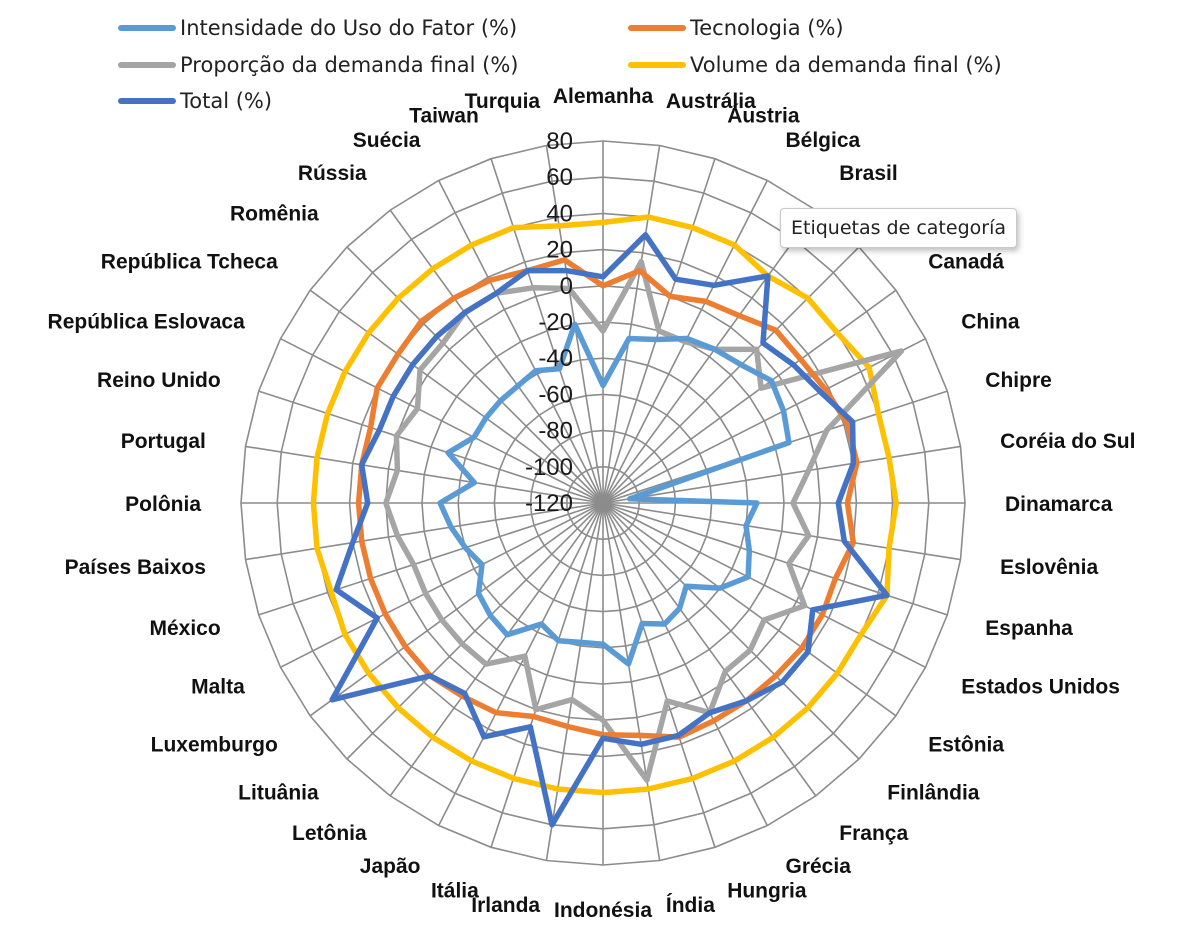 Image resolution: width=1180 pixels, height=926 pixels. I want to click on legend-item-volume: Volume da demanda final (%), so click(815, 65).